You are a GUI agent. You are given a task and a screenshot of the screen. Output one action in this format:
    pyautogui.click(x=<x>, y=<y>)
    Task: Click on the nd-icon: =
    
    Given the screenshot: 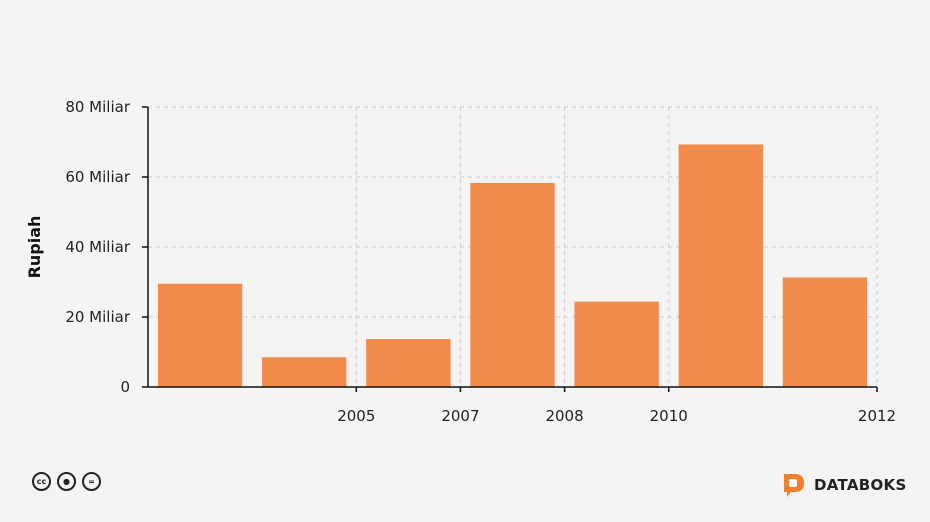 What is the action you would take?
    pyautogui.click(x=91, y=481)
    